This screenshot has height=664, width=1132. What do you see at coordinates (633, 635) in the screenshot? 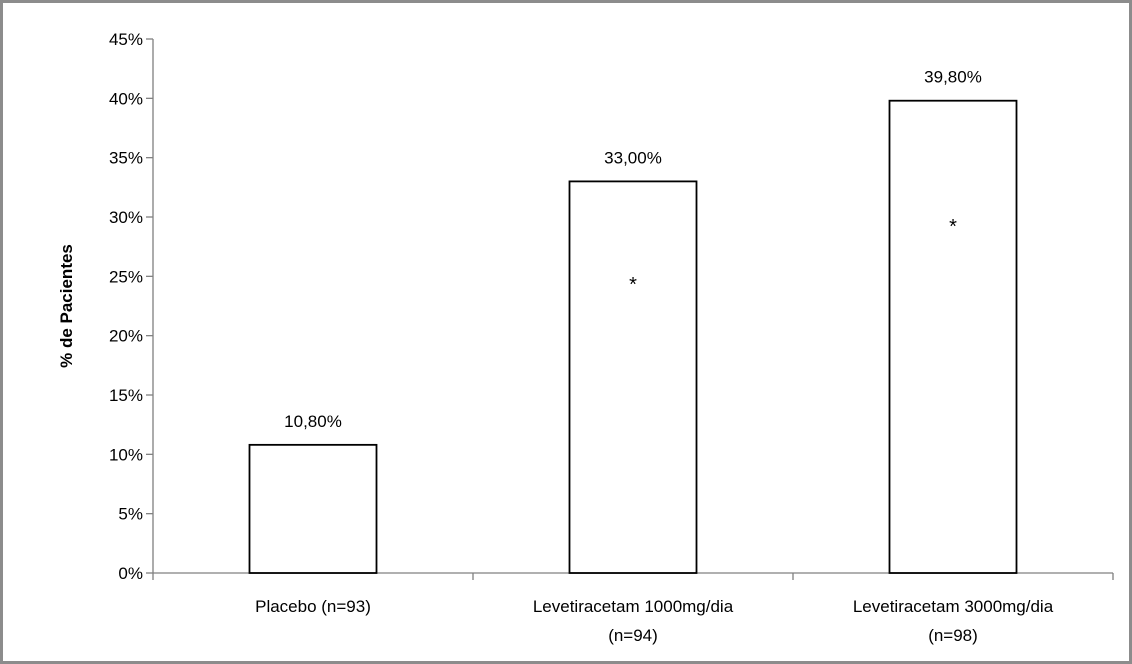
I see `x-category-label: (n=94)` at bounding box center [633, 635].